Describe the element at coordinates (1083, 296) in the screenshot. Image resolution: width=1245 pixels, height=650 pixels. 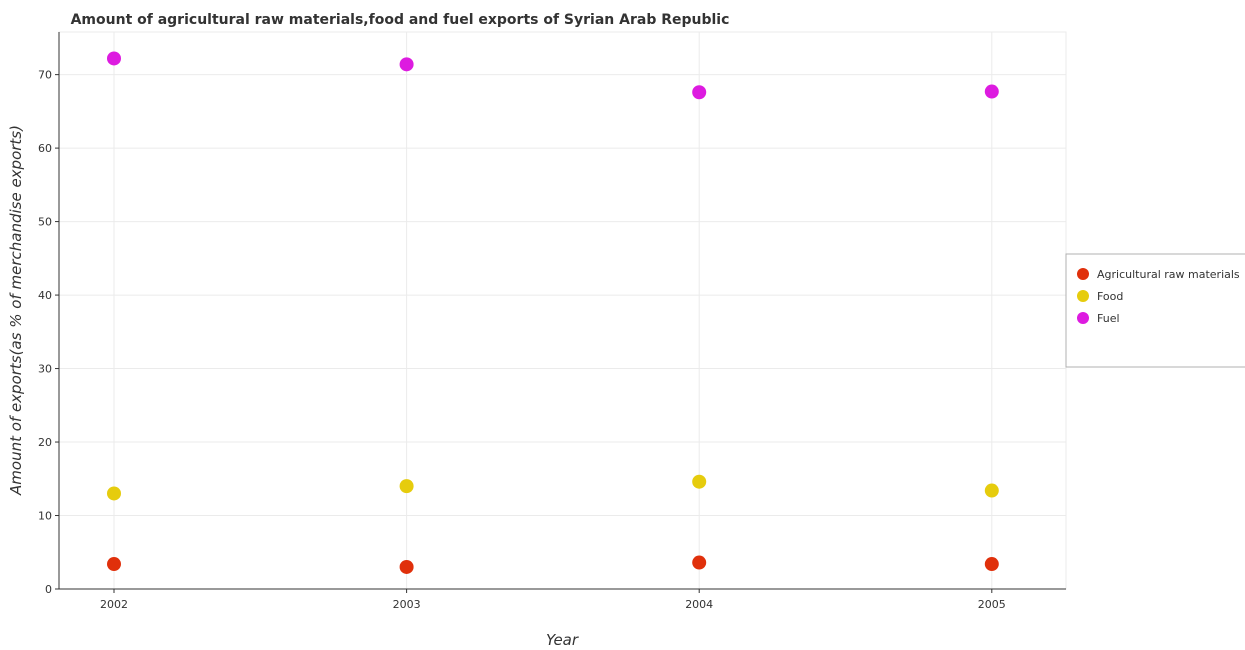
I see `legend-marker-food` at that location.